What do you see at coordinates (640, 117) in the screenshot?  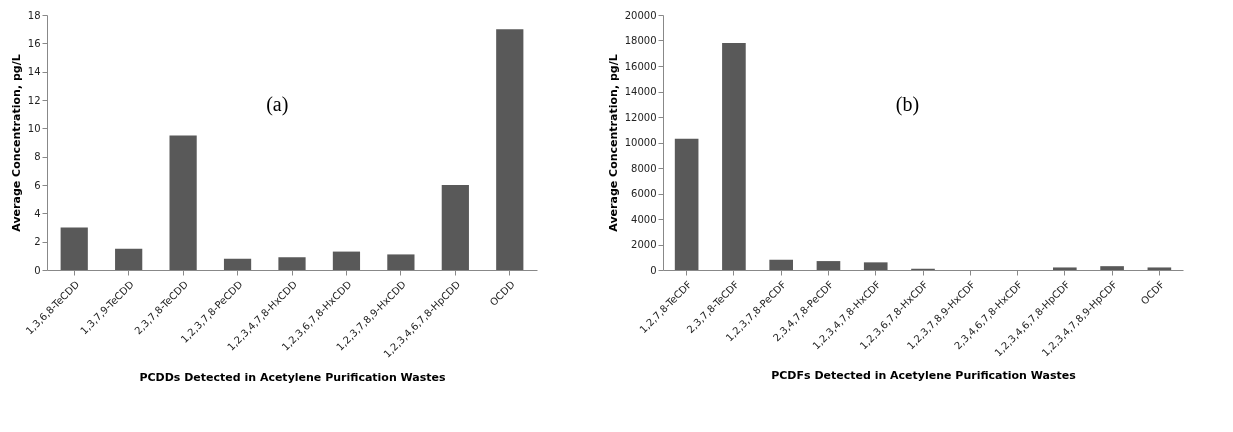 I see `y-tick-label: 12000` at bounding box center [640, 117].